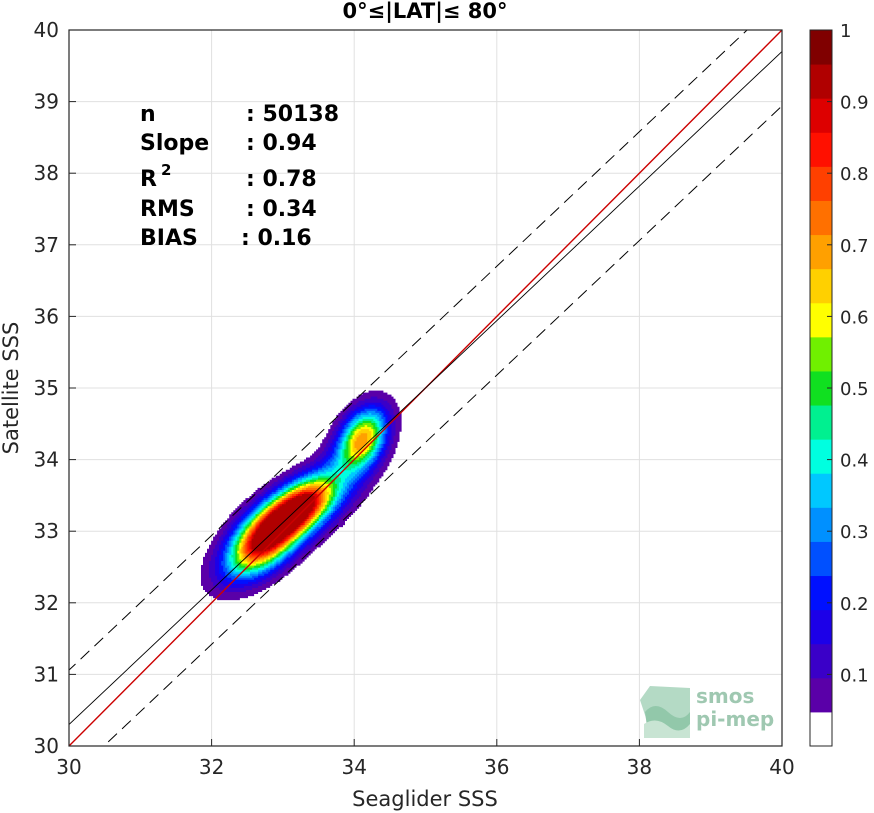 The height and width of the screenshot is (813, 874). Describe the element at coordinates (425, 759) in the screenshot. I see `x-ticks: 30 32 34 36 38 40` at that location.